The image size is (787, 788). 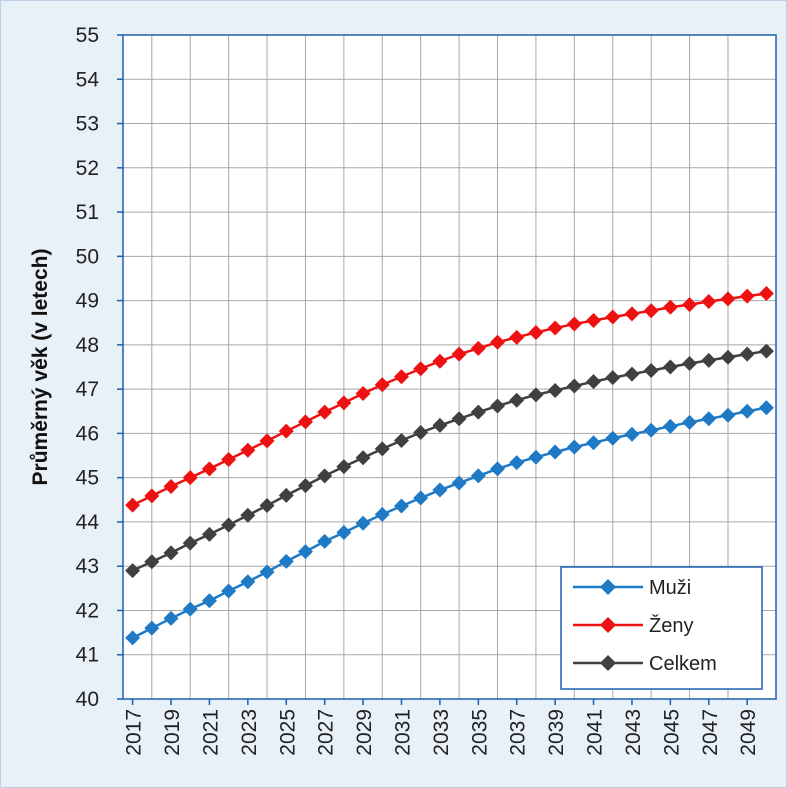 What do you see at coordinates (210, 732) in the screenshot?
I see `x-tick-label: 2021` at bounding box center [210, 732].